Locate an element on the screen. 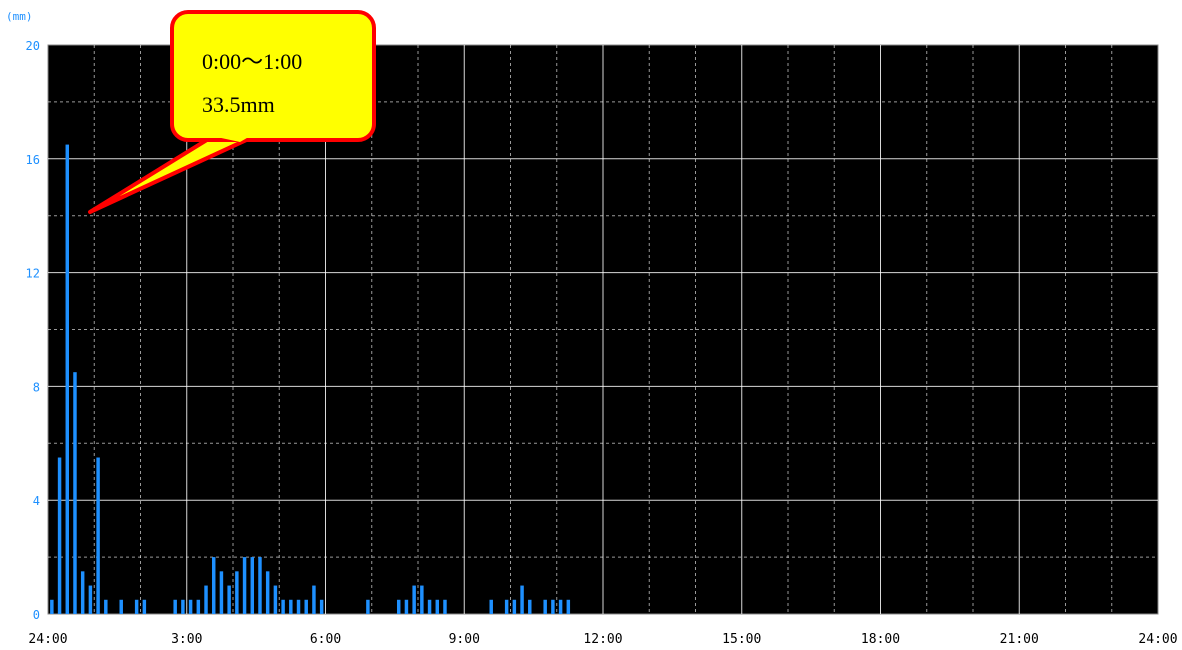  x-tick-label: 12:00 is located at coordinates (602, 639).